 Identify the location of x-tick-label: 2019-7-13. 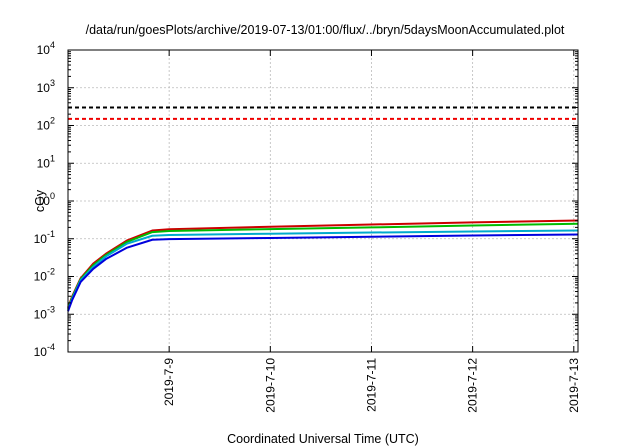
(574, 385).